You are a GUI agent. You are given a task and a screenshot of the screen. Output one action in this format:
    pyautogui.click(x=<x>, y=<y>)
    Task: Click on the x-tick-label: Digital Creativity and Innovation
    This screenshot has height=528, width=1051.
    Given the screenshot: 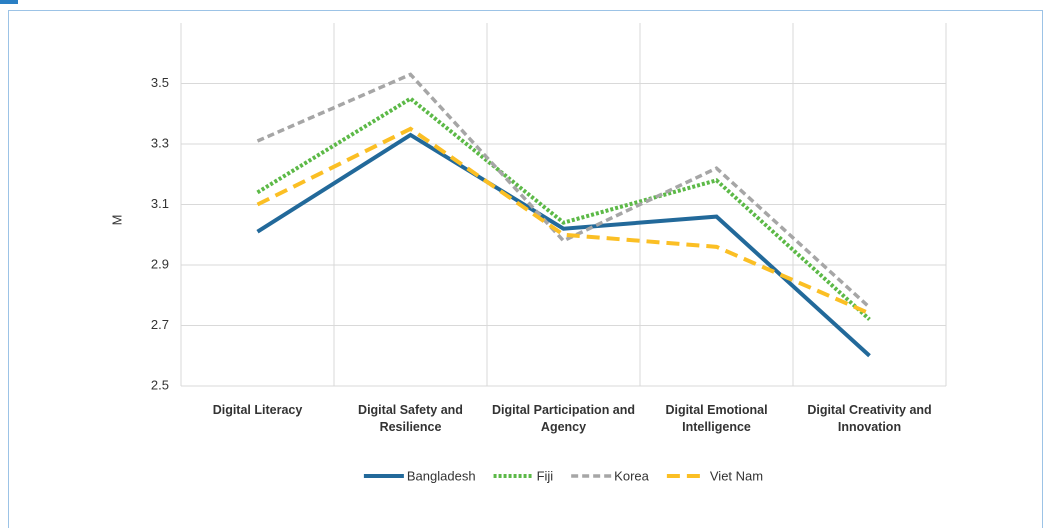 What is the action you would take?
    pyautogui.click(x=869, y=418)
    